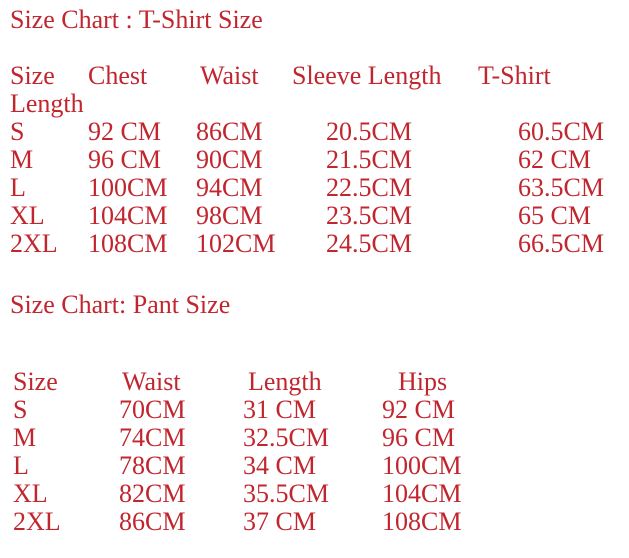 The width and height of the screenshot is (629, 558). What do you see at coordinates (319, 160) in the screenshot?
I see `tshirt-table-row: M 96 CM 90CM 21.5CM 62 CM` at bounding box center [319, 160].